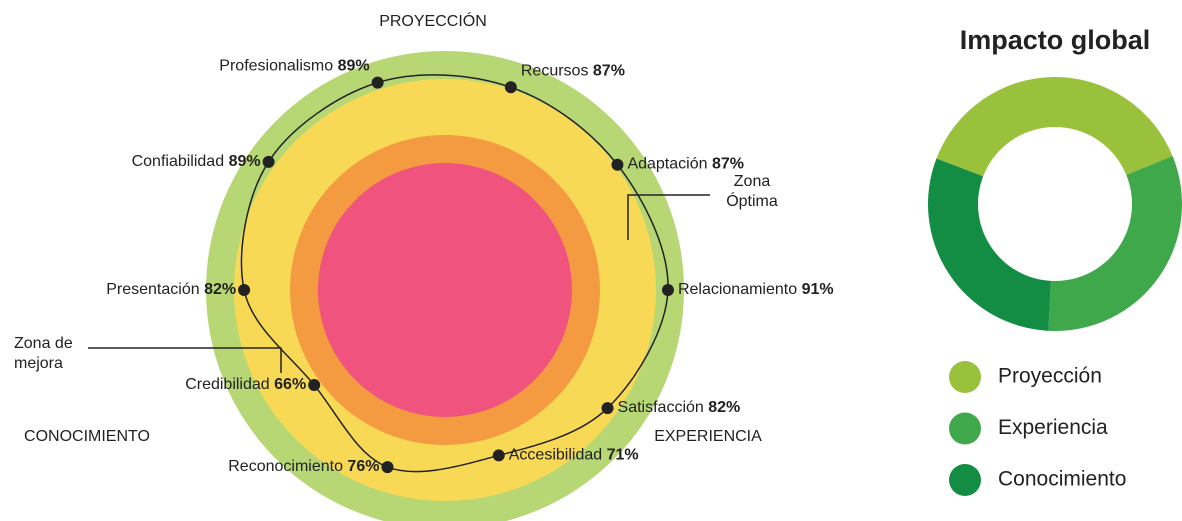 This screenshot has width=1182, height=521. What do you see at coordinates (708, 436) in the screenshot?
I see `section-label: EXPERIENCIA` at bounding box center [708, 436].